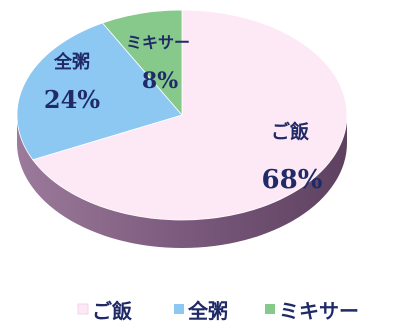  Describe the element at coordinates (290, 131) in the screenshot. I see `slice-label-1: ご飯` at that location.